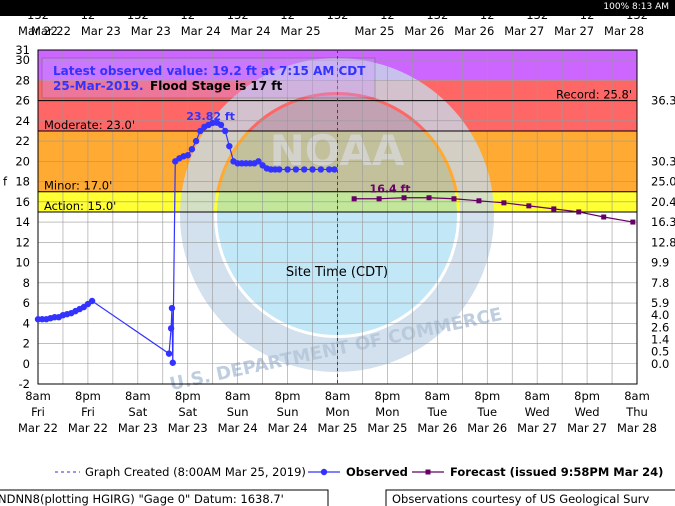 This screenshot has width=675, height=506. What do you see at coordinates (26, 344) in the screenshot?
I see `y-tick-label: 2` at bounding box center [26, 344].